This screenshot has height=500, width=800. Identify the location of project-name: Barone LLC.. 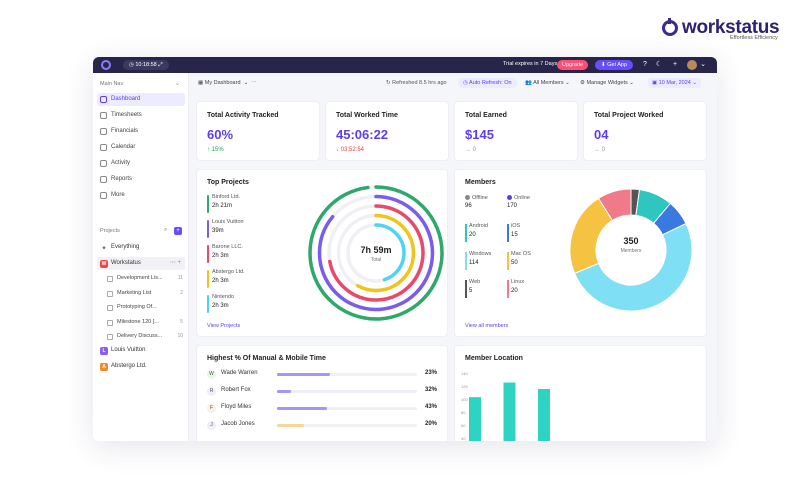
(227, 247).